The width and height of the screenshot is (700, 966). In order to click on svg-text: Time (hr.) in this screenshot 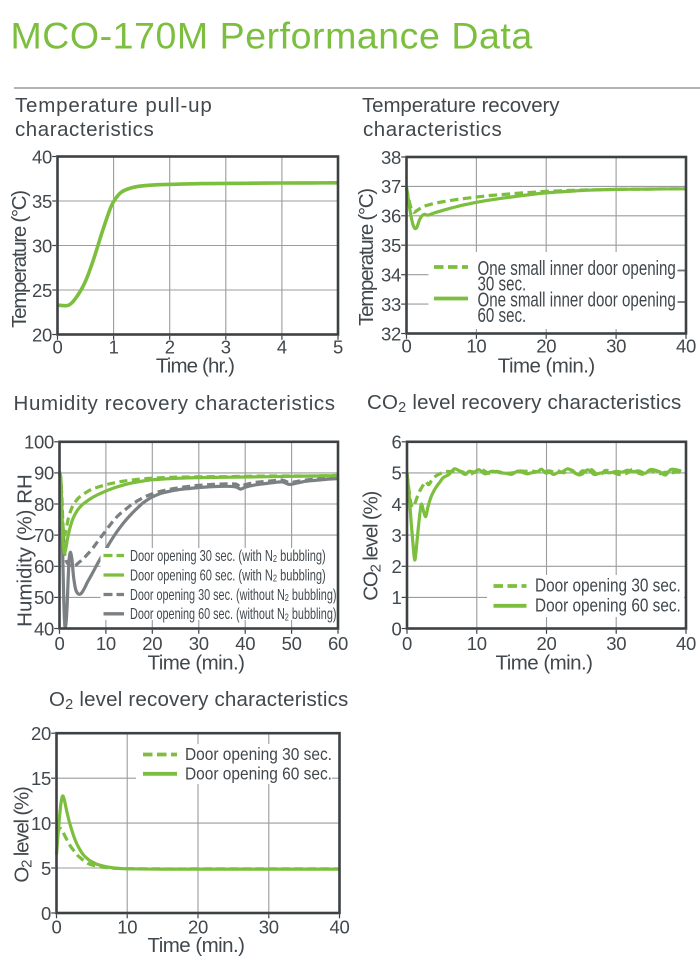, I will do `click(195, 366)`.